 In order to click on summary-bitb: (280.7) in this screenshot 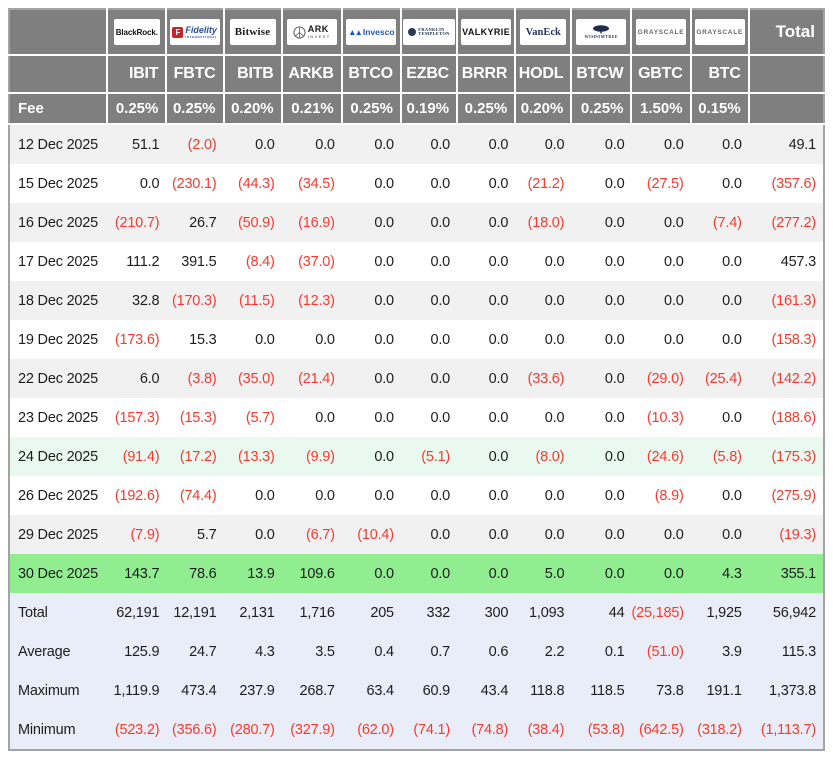, I will do `click(252, 730)`.